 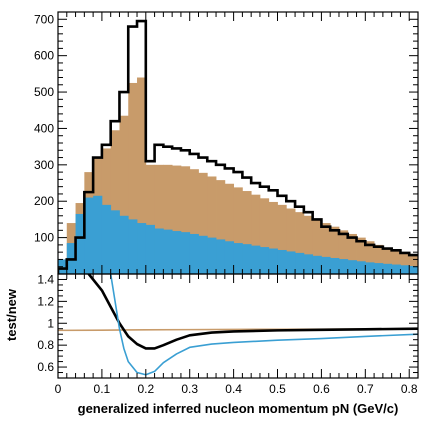 What do you see at coordinates (102, 389) in the screenshot?
I see `ratio-xtick-label-1: 0.1` at bounding box center [102, 389].